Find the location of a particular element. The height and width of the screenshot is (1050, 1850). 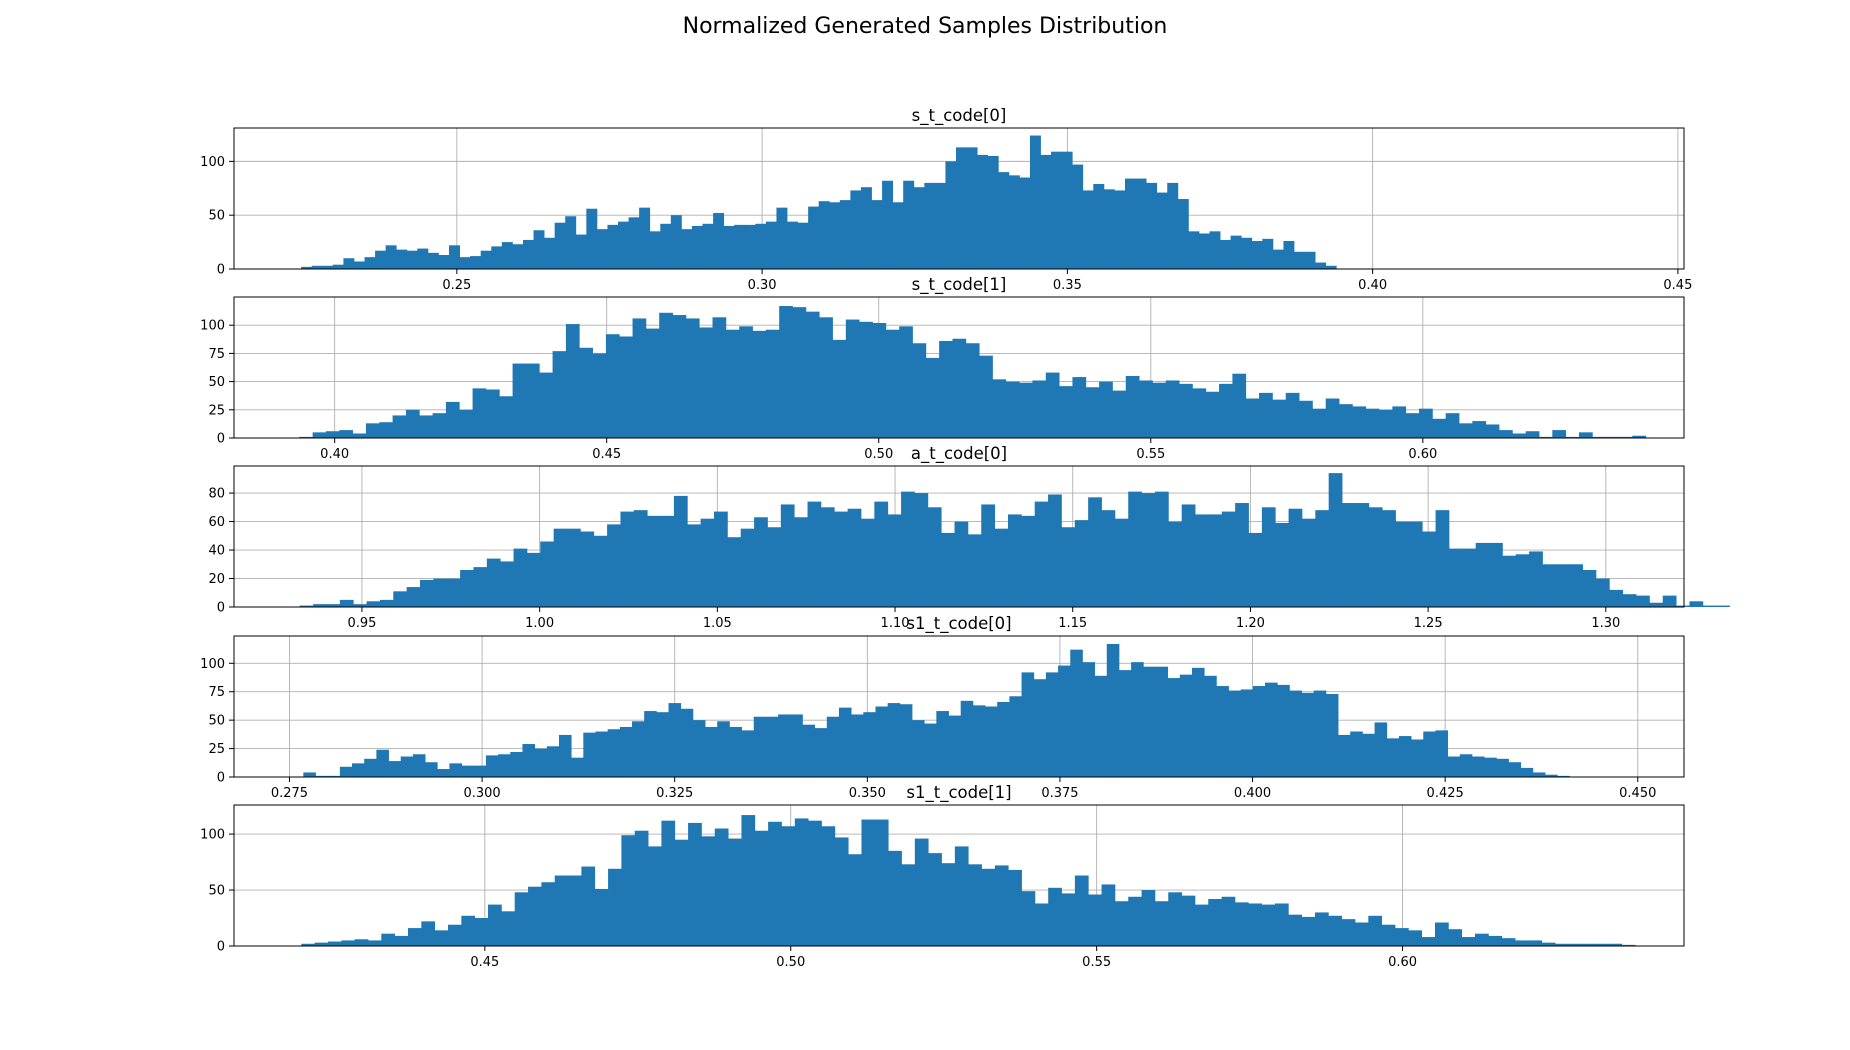

x-tick-label: 0.25 is located at coordinates (456, 285).